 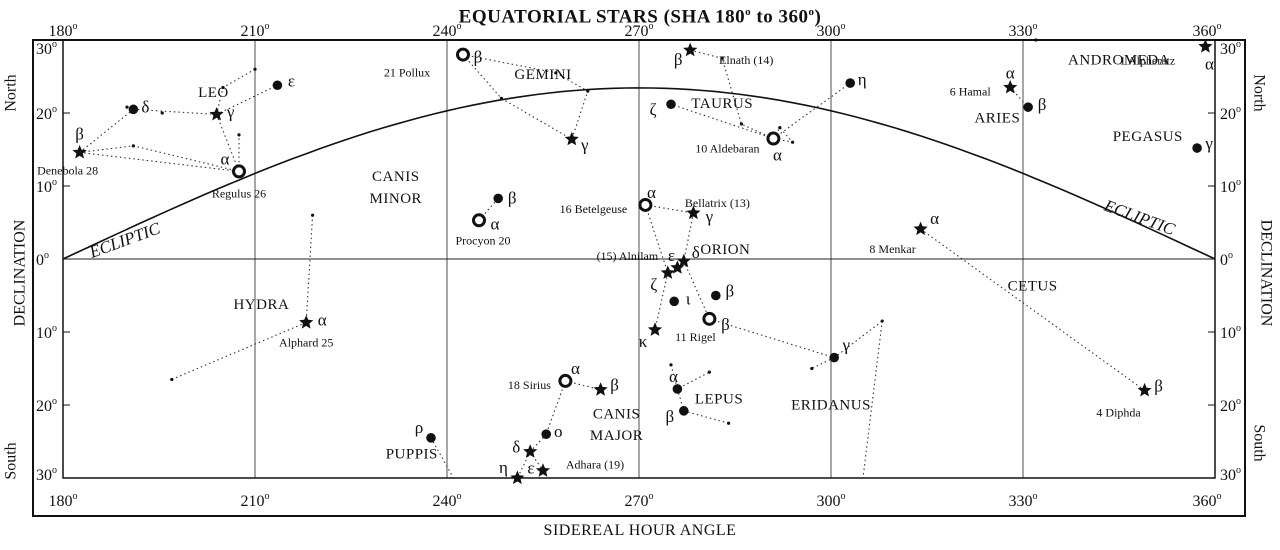 What do you see at coordinates (412, 454) in the screenshot?
I see `constellation-name-puppis-15: PUPPIS` at bounding box center [412, 454].